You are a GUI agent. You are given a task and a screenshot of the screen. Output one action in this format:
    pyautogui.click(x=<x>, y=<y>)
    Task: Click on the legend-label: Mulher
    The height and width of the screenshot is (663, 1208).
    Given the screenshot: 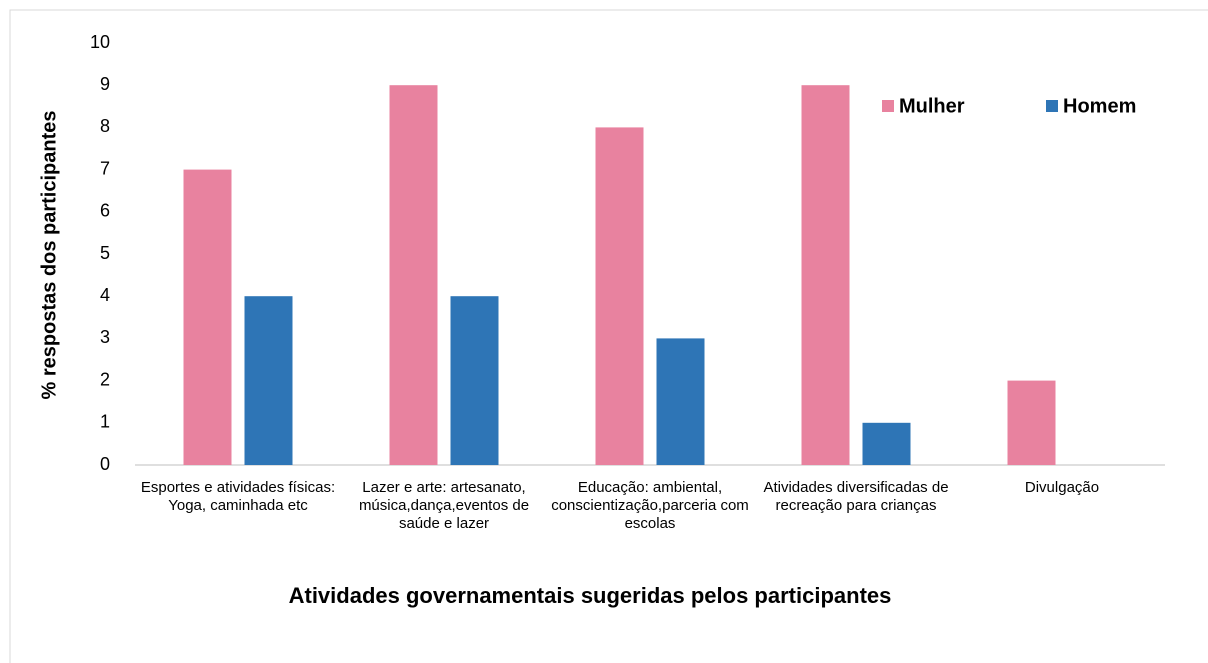 What is the action you would take?
    pyautogui.click(x=932, y=106)
    